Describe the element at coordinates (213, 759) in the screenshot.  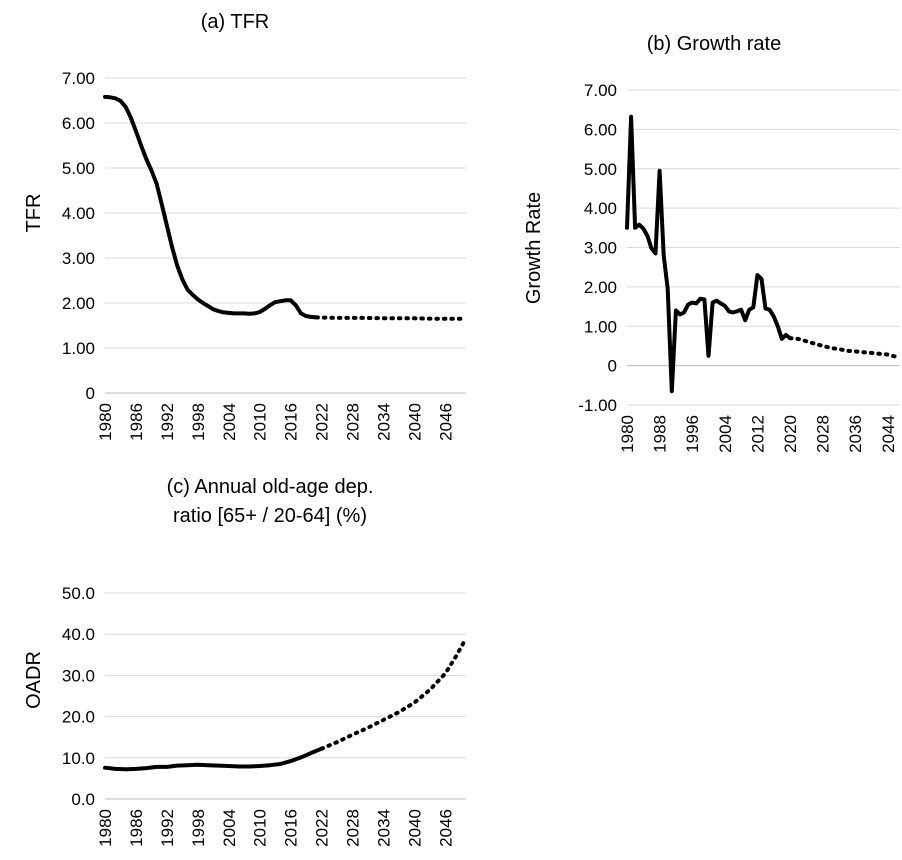
I see `oadr-historical-line` at that location.